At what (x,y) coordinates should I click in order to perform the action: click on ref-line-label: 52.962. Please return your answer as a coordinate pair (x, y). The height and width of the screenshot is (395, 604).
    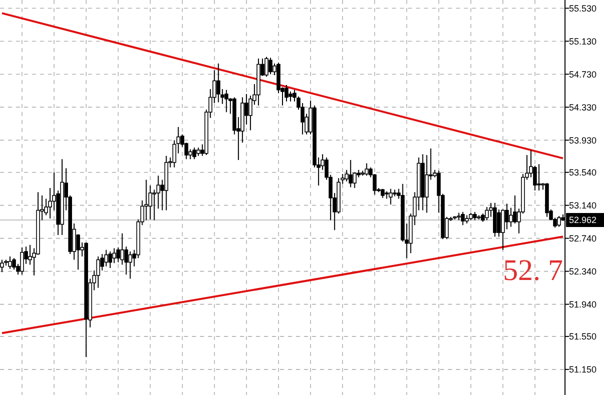
    Looking at the image, I should click on (583, 220).